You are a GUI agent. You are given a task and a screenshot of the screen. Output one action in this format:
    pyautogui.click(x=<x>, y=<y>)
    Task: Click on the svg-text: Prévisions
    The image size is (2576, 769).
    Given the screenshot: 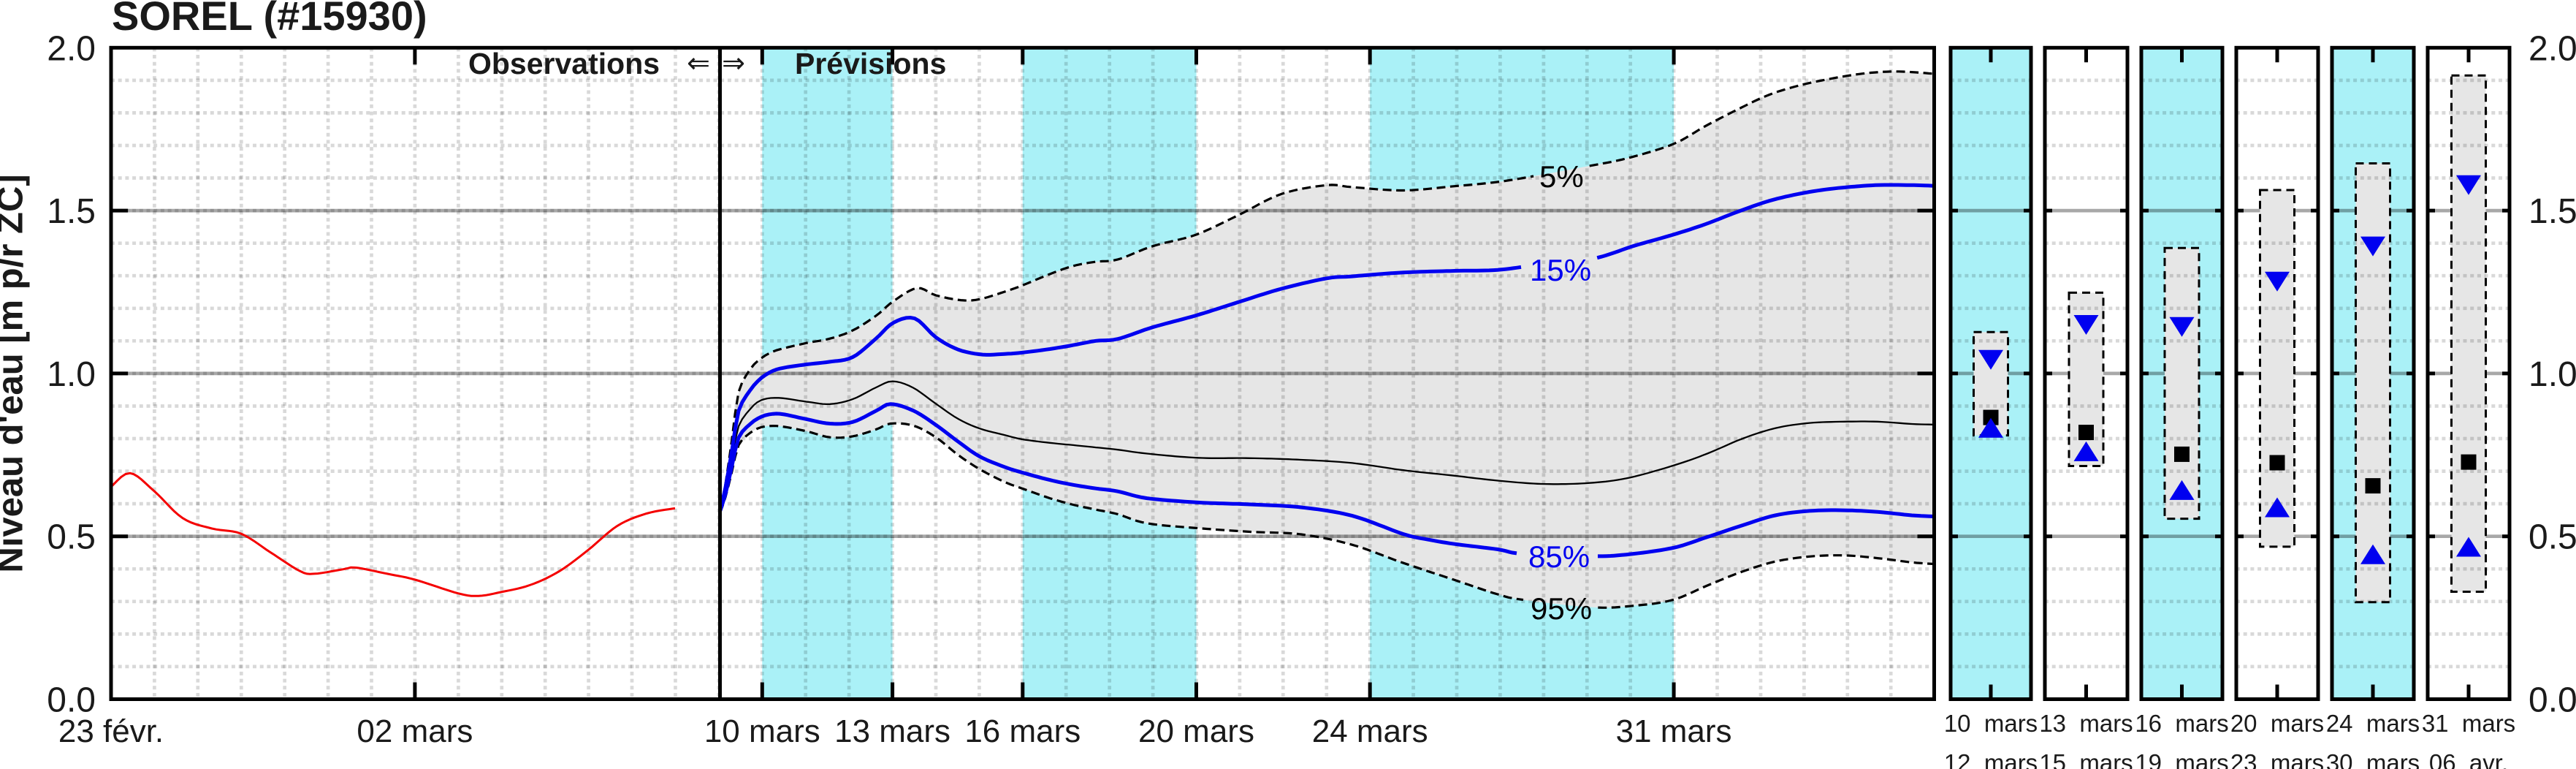 What is the action you would take?
    pyautogui.click(x=870, y=63)
    